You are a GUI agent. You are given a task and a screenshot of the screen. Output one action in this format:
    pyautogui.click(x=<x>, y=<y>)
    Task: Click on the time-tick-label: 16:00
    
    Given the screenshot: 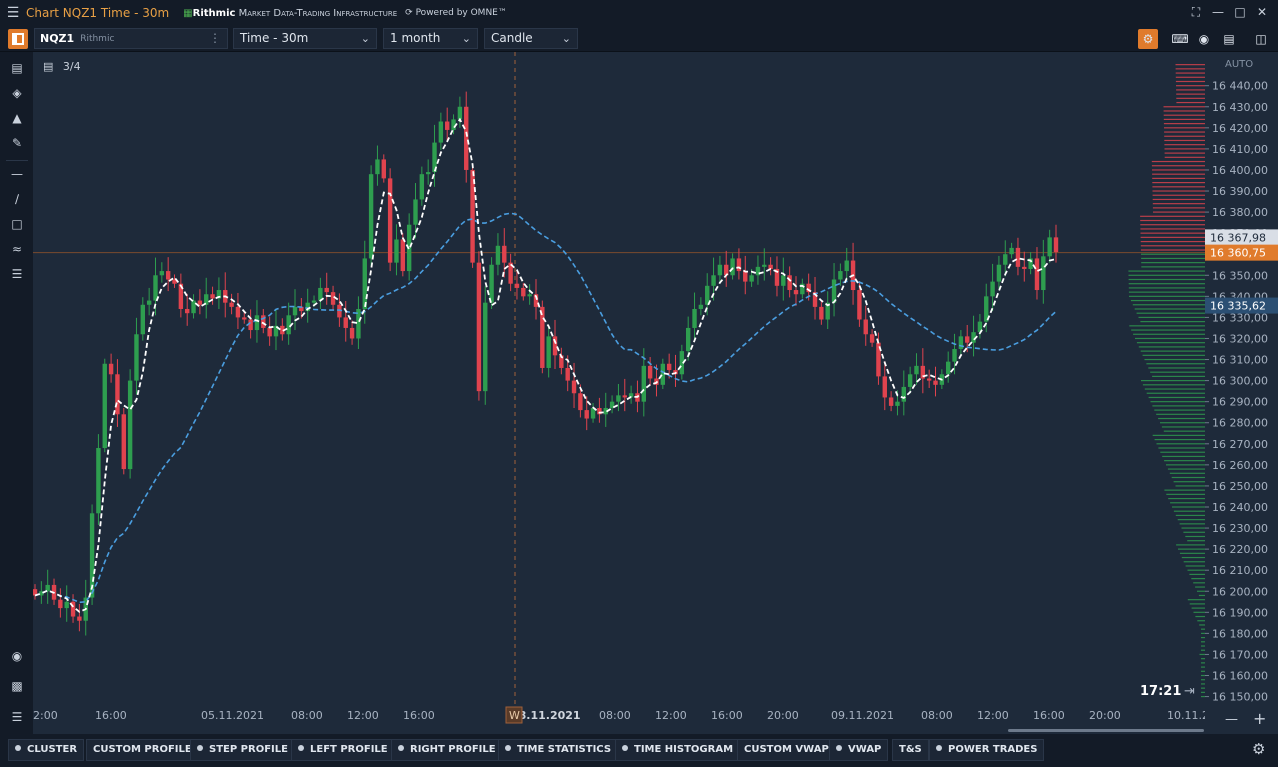 What is the action you would take?
    pyautogui.click(x=419, y=715)
    